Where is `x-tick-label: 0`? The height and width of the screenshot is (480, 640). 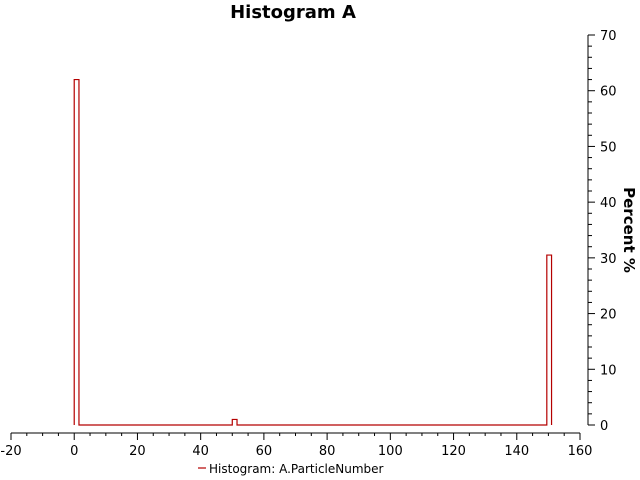
x-tick-label: 0 is located at coordinates (74, 451).